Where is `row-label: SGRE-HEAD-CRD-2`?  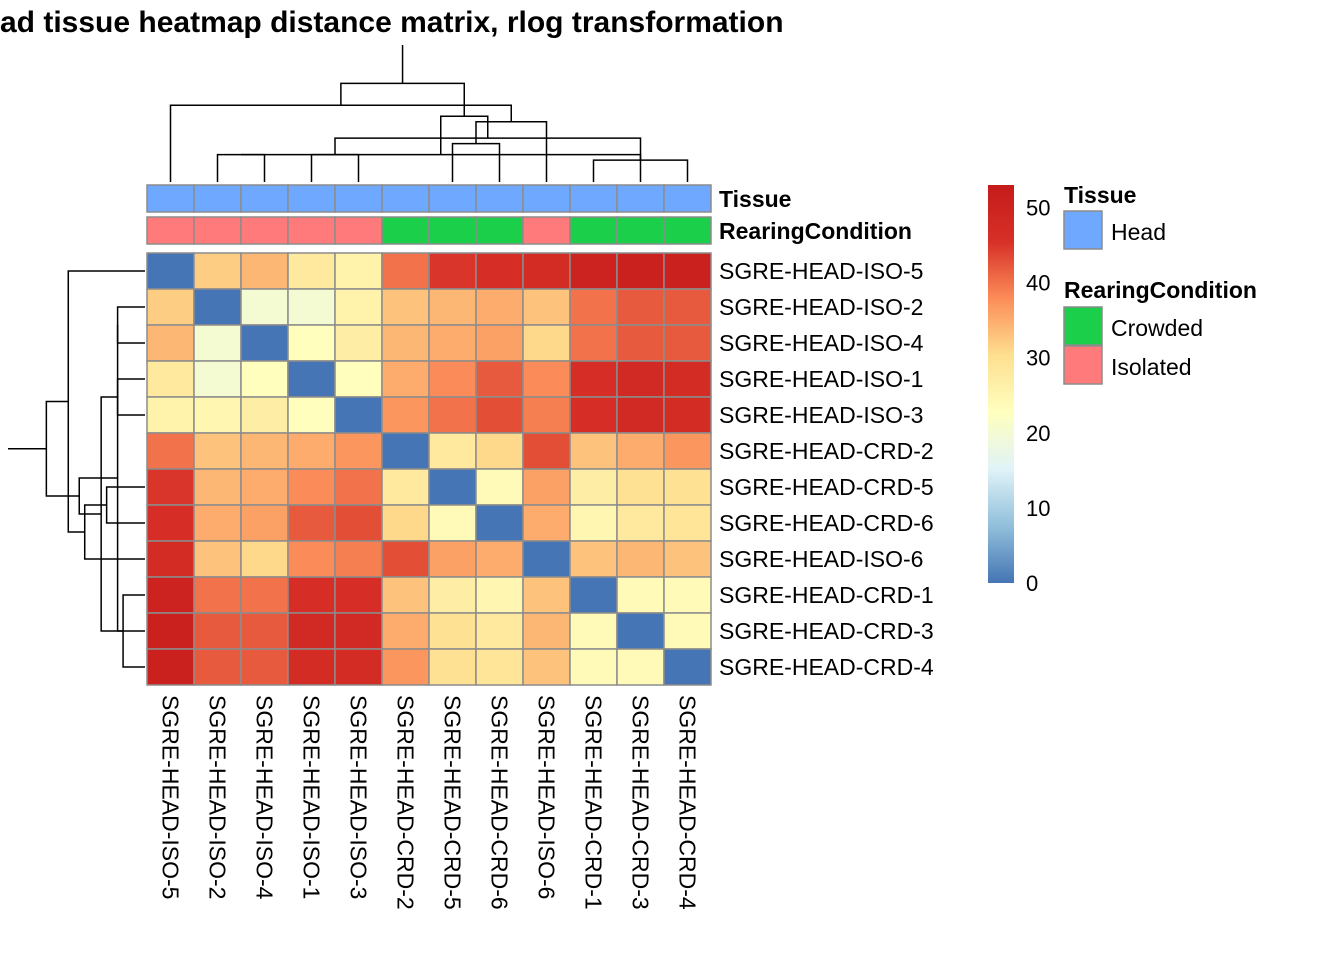 row-label: SGRE-HEAD-CRD-2 is located at coordinates (826, 451).